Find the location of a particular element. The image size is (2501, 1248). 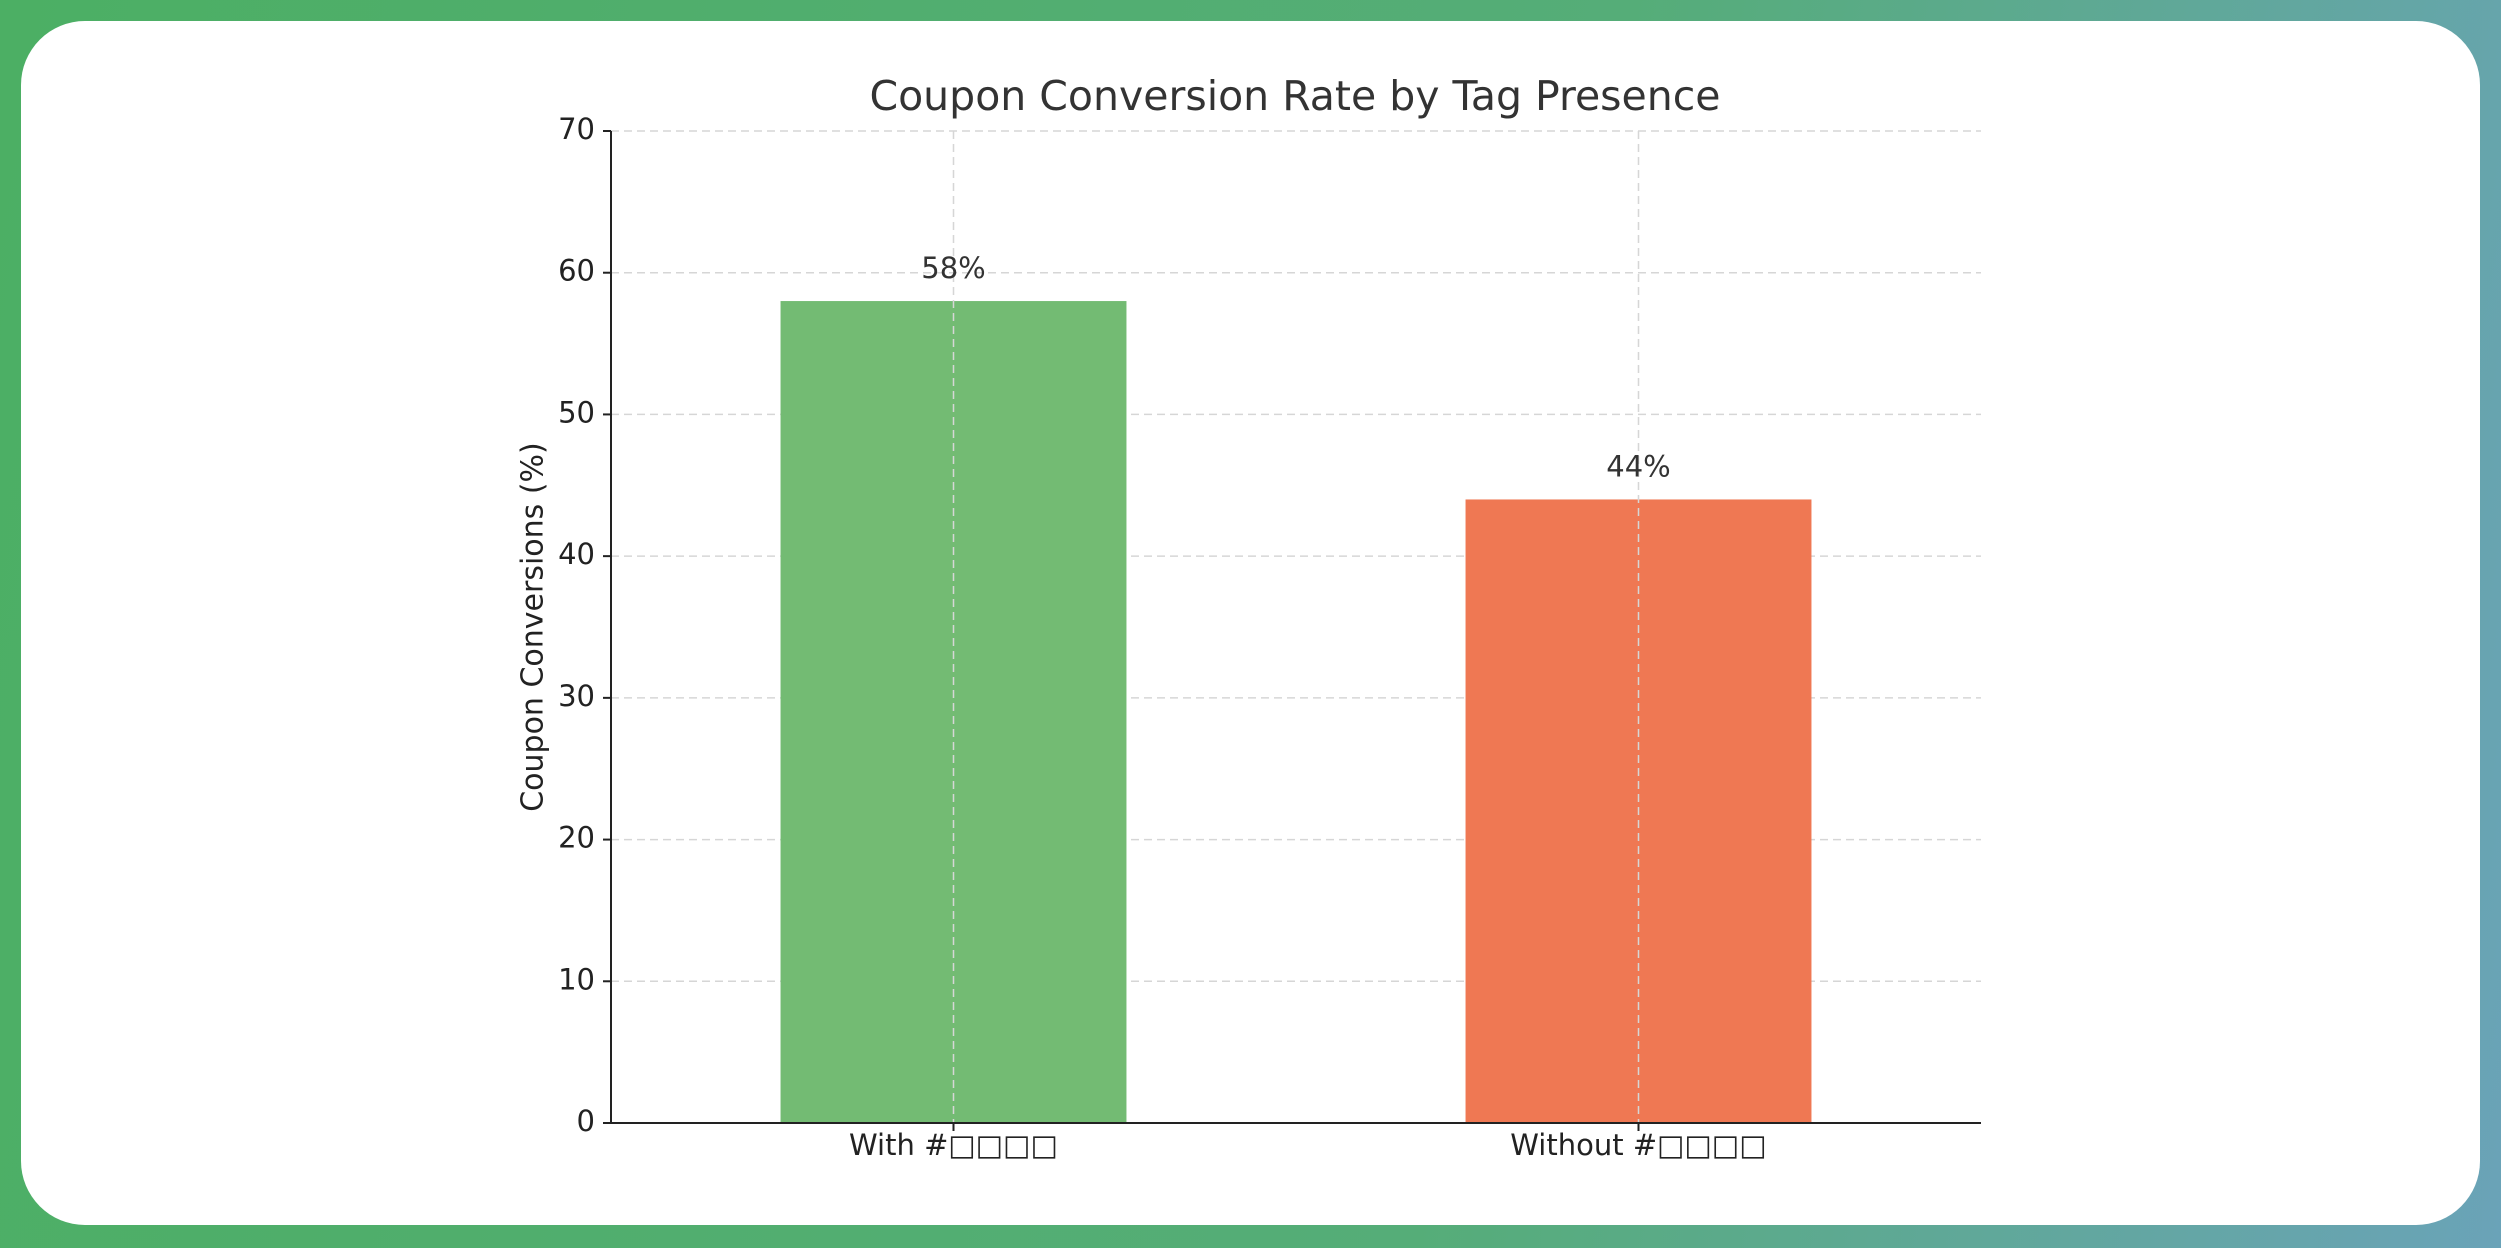

y-tick-label: 20 is located at coordinates (576, 838).